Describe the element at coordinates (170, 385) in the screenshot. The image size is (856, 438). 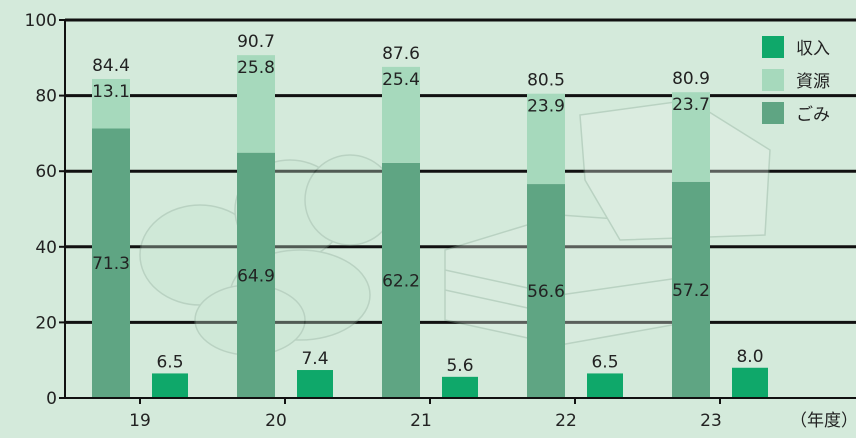
I see `bar-収入-19` at that location.